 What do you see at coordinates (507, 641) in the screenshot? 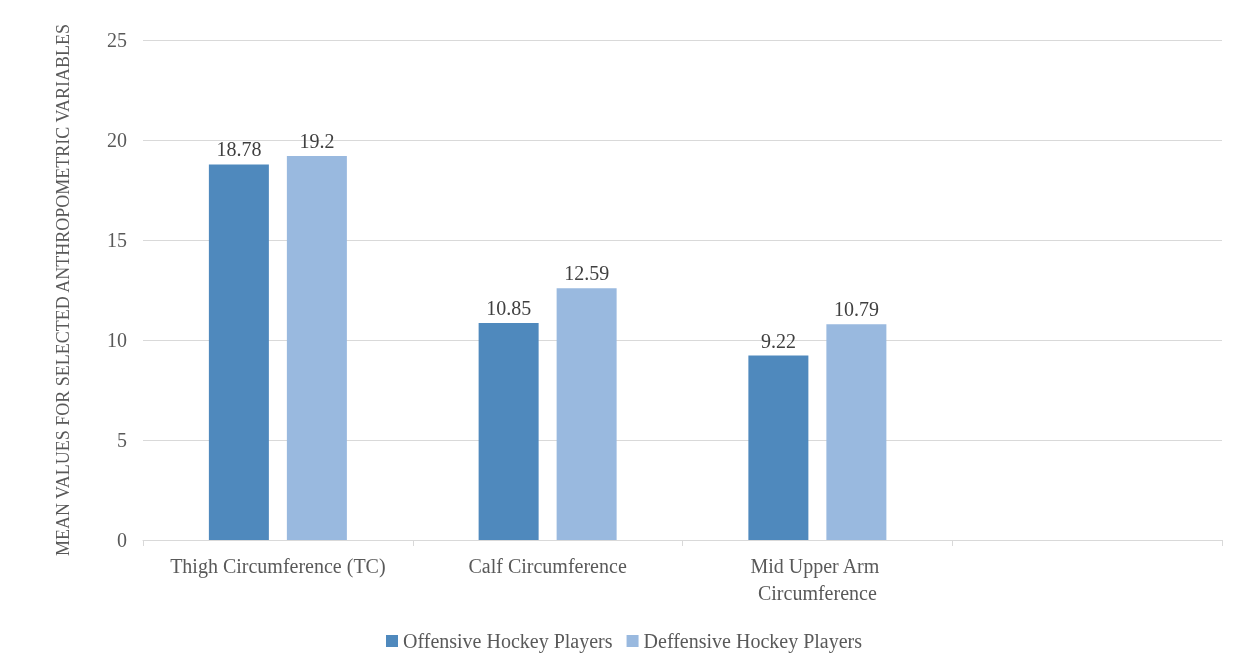
I see `legend-label: Offensive Hockey Players` at bounding box center [507, 641].